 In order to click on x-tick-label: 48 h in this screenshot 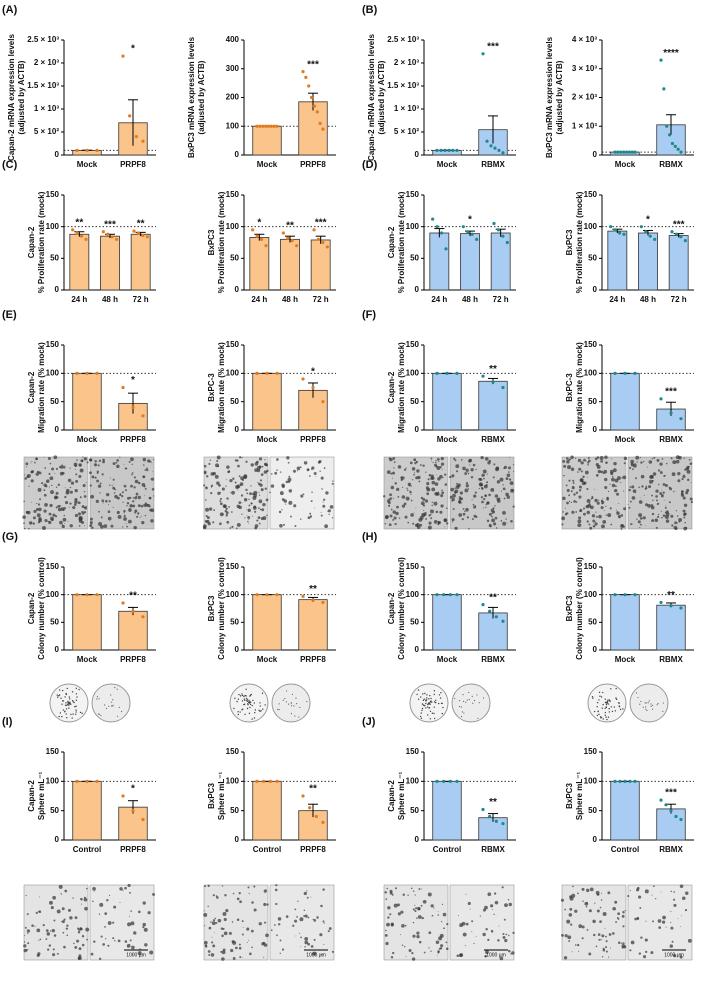, I will do `click(110, 299)`.